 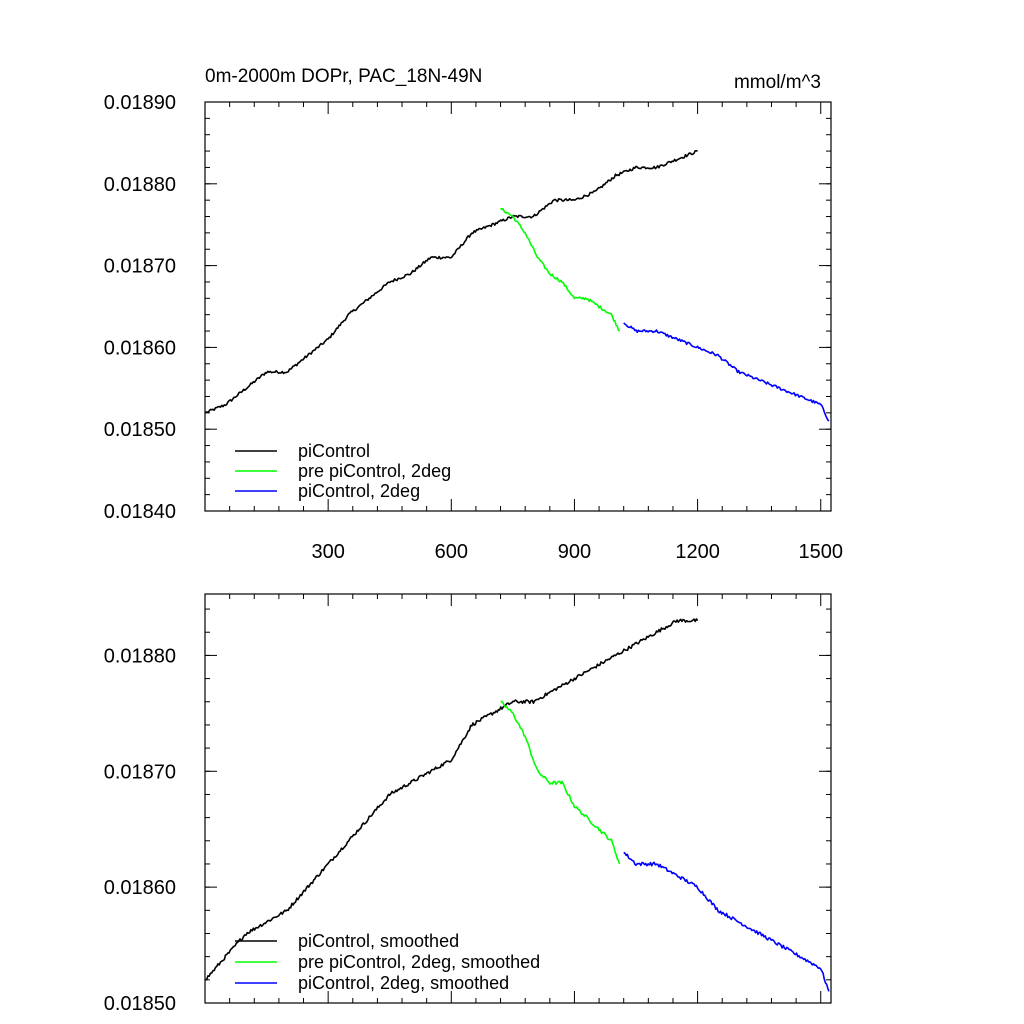 What do you see at coordinates (378, 941) in the screenshot?
I see `legend-label-1: piControl, smoothed` at bounding box center [378, 941].